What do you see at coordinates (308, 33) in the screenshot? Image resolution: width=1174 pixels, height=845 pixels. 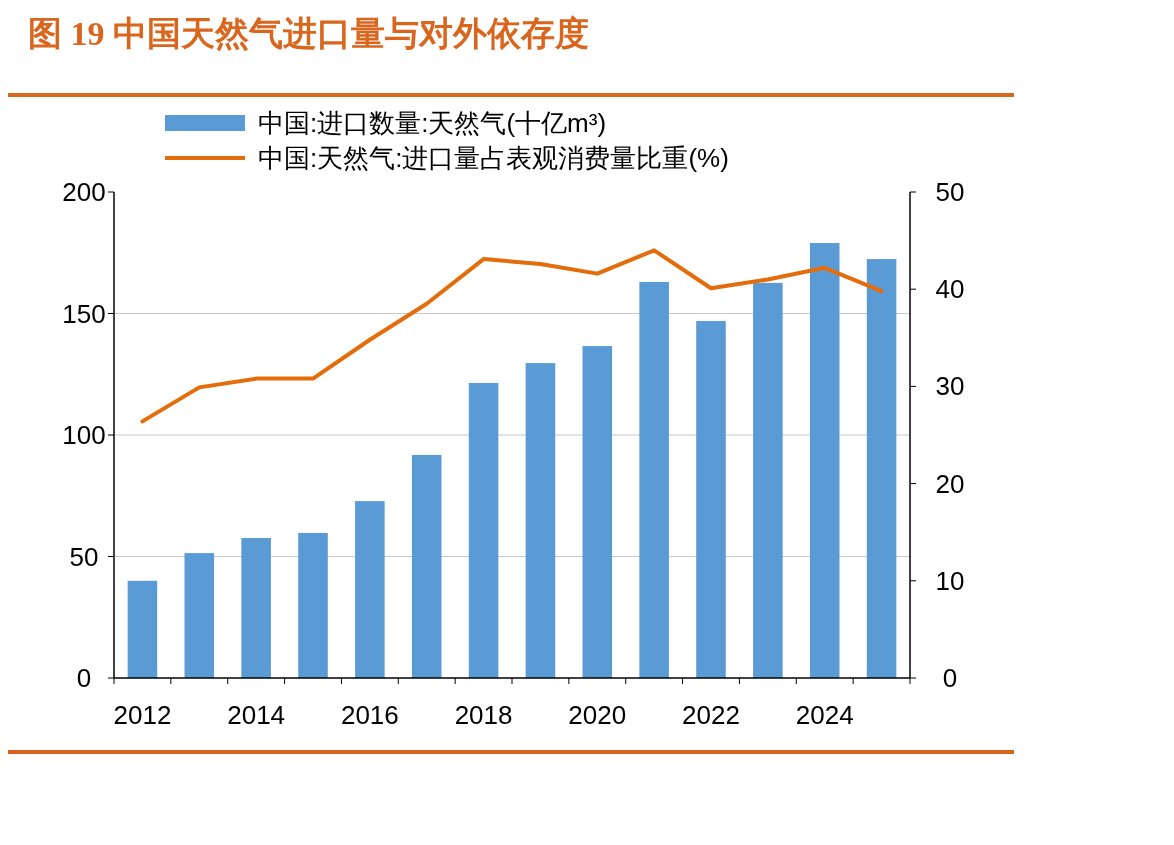 I see `chart-title: 图 19 中国天然气进口量与对外依存度` at bounding box center [308, 33].